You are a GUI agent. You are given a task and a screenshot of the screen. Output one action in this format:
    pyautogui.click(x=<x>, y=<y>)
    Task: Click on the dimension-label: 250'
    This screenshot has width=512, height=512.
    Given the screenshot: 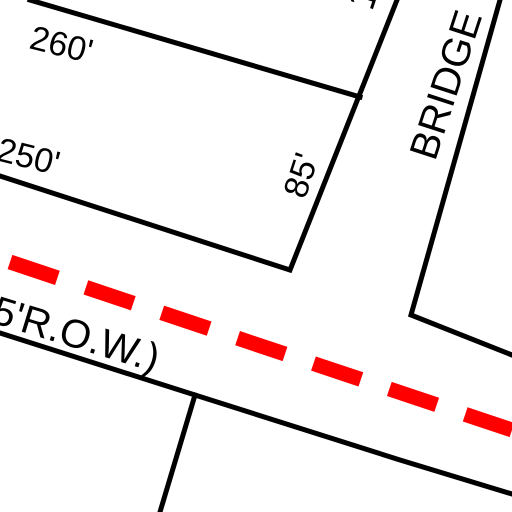 What is the action you would take?
    pyautogui.click(x=32, y=157)
    